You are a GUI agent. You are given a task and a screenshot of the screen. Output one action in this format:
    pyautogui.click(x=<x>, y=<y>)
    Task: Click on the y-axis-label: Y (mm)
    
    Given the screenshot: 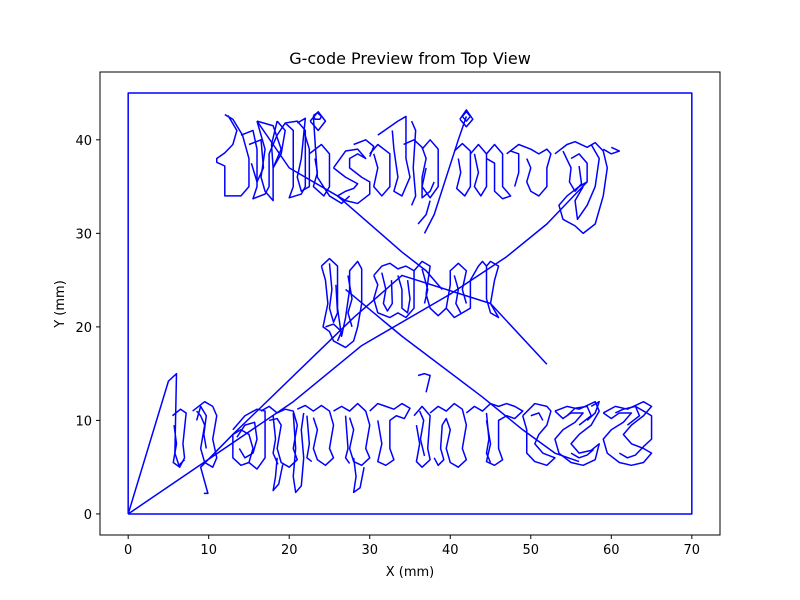 What is the action you would take?
    pyautogui.click(x=60, y=304)
    